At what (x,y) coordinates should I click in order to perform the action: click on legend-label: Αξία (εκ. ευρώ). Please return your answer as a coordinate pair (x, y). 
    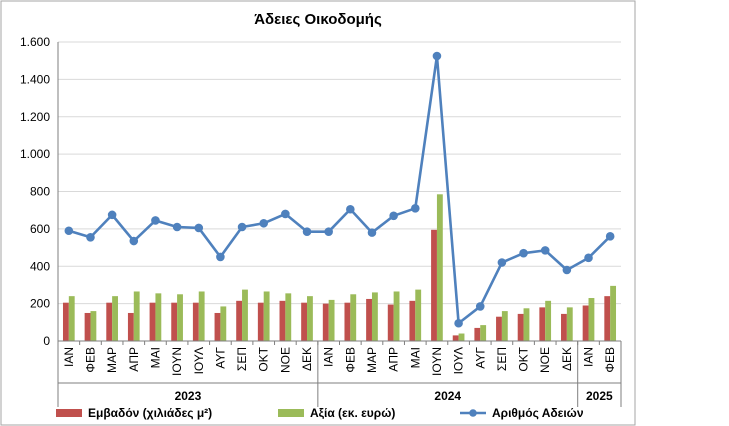
    Looking at the image, I should click on (352, 413).